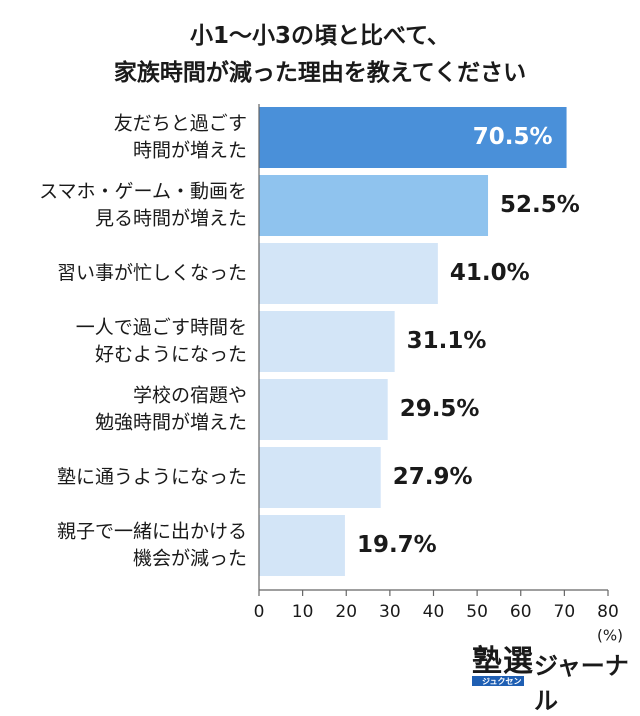 Image resolution: width=640 pixels, height=716 pixels. Describe the element at coordinates (171, 355) in the screenshot. I see `category-label: 好むようになった` at that location.